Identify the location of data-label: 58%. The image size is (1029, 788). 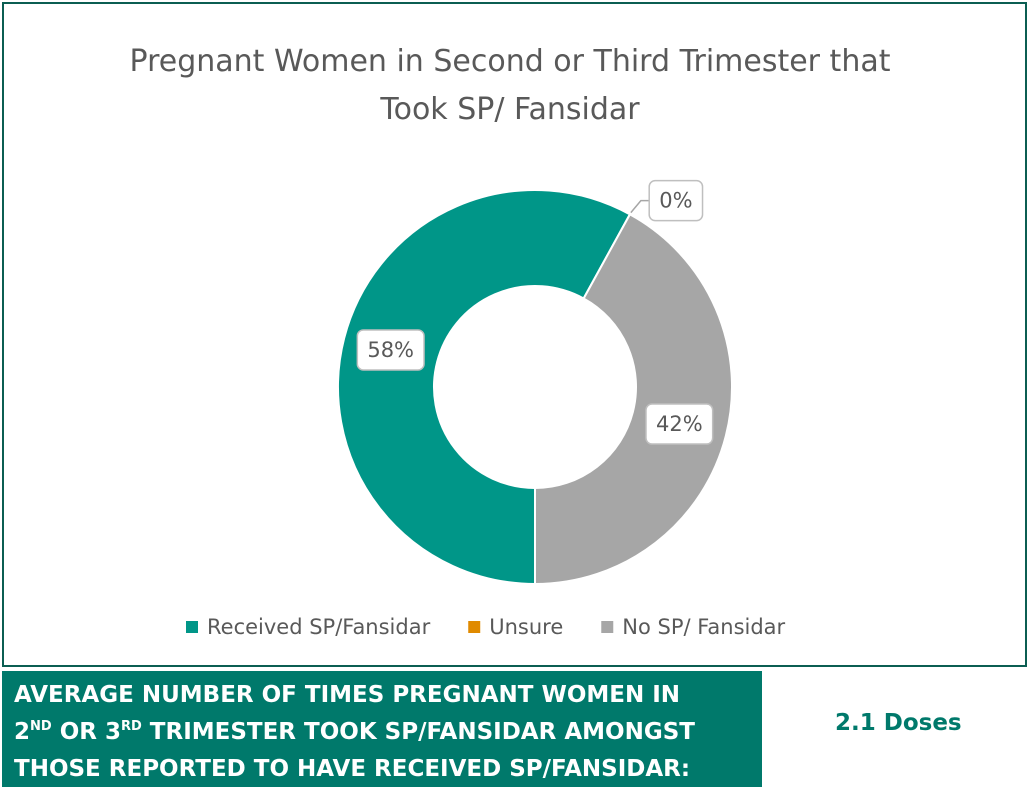
(390, 350).